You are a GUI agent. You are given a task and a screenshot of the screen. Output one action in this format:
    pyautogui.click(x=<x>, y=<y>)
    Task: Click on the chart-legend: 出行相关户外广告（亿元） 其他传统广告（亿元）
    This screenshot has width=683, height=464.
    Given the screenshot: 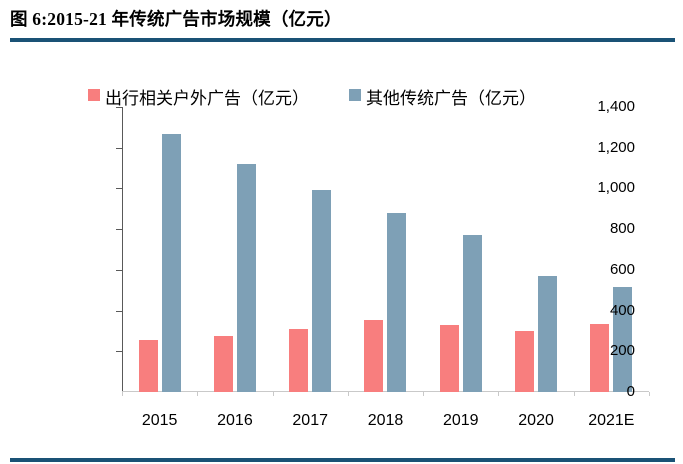 What is the action you would take?
    pyautogui.click(x=312, y=96)
    